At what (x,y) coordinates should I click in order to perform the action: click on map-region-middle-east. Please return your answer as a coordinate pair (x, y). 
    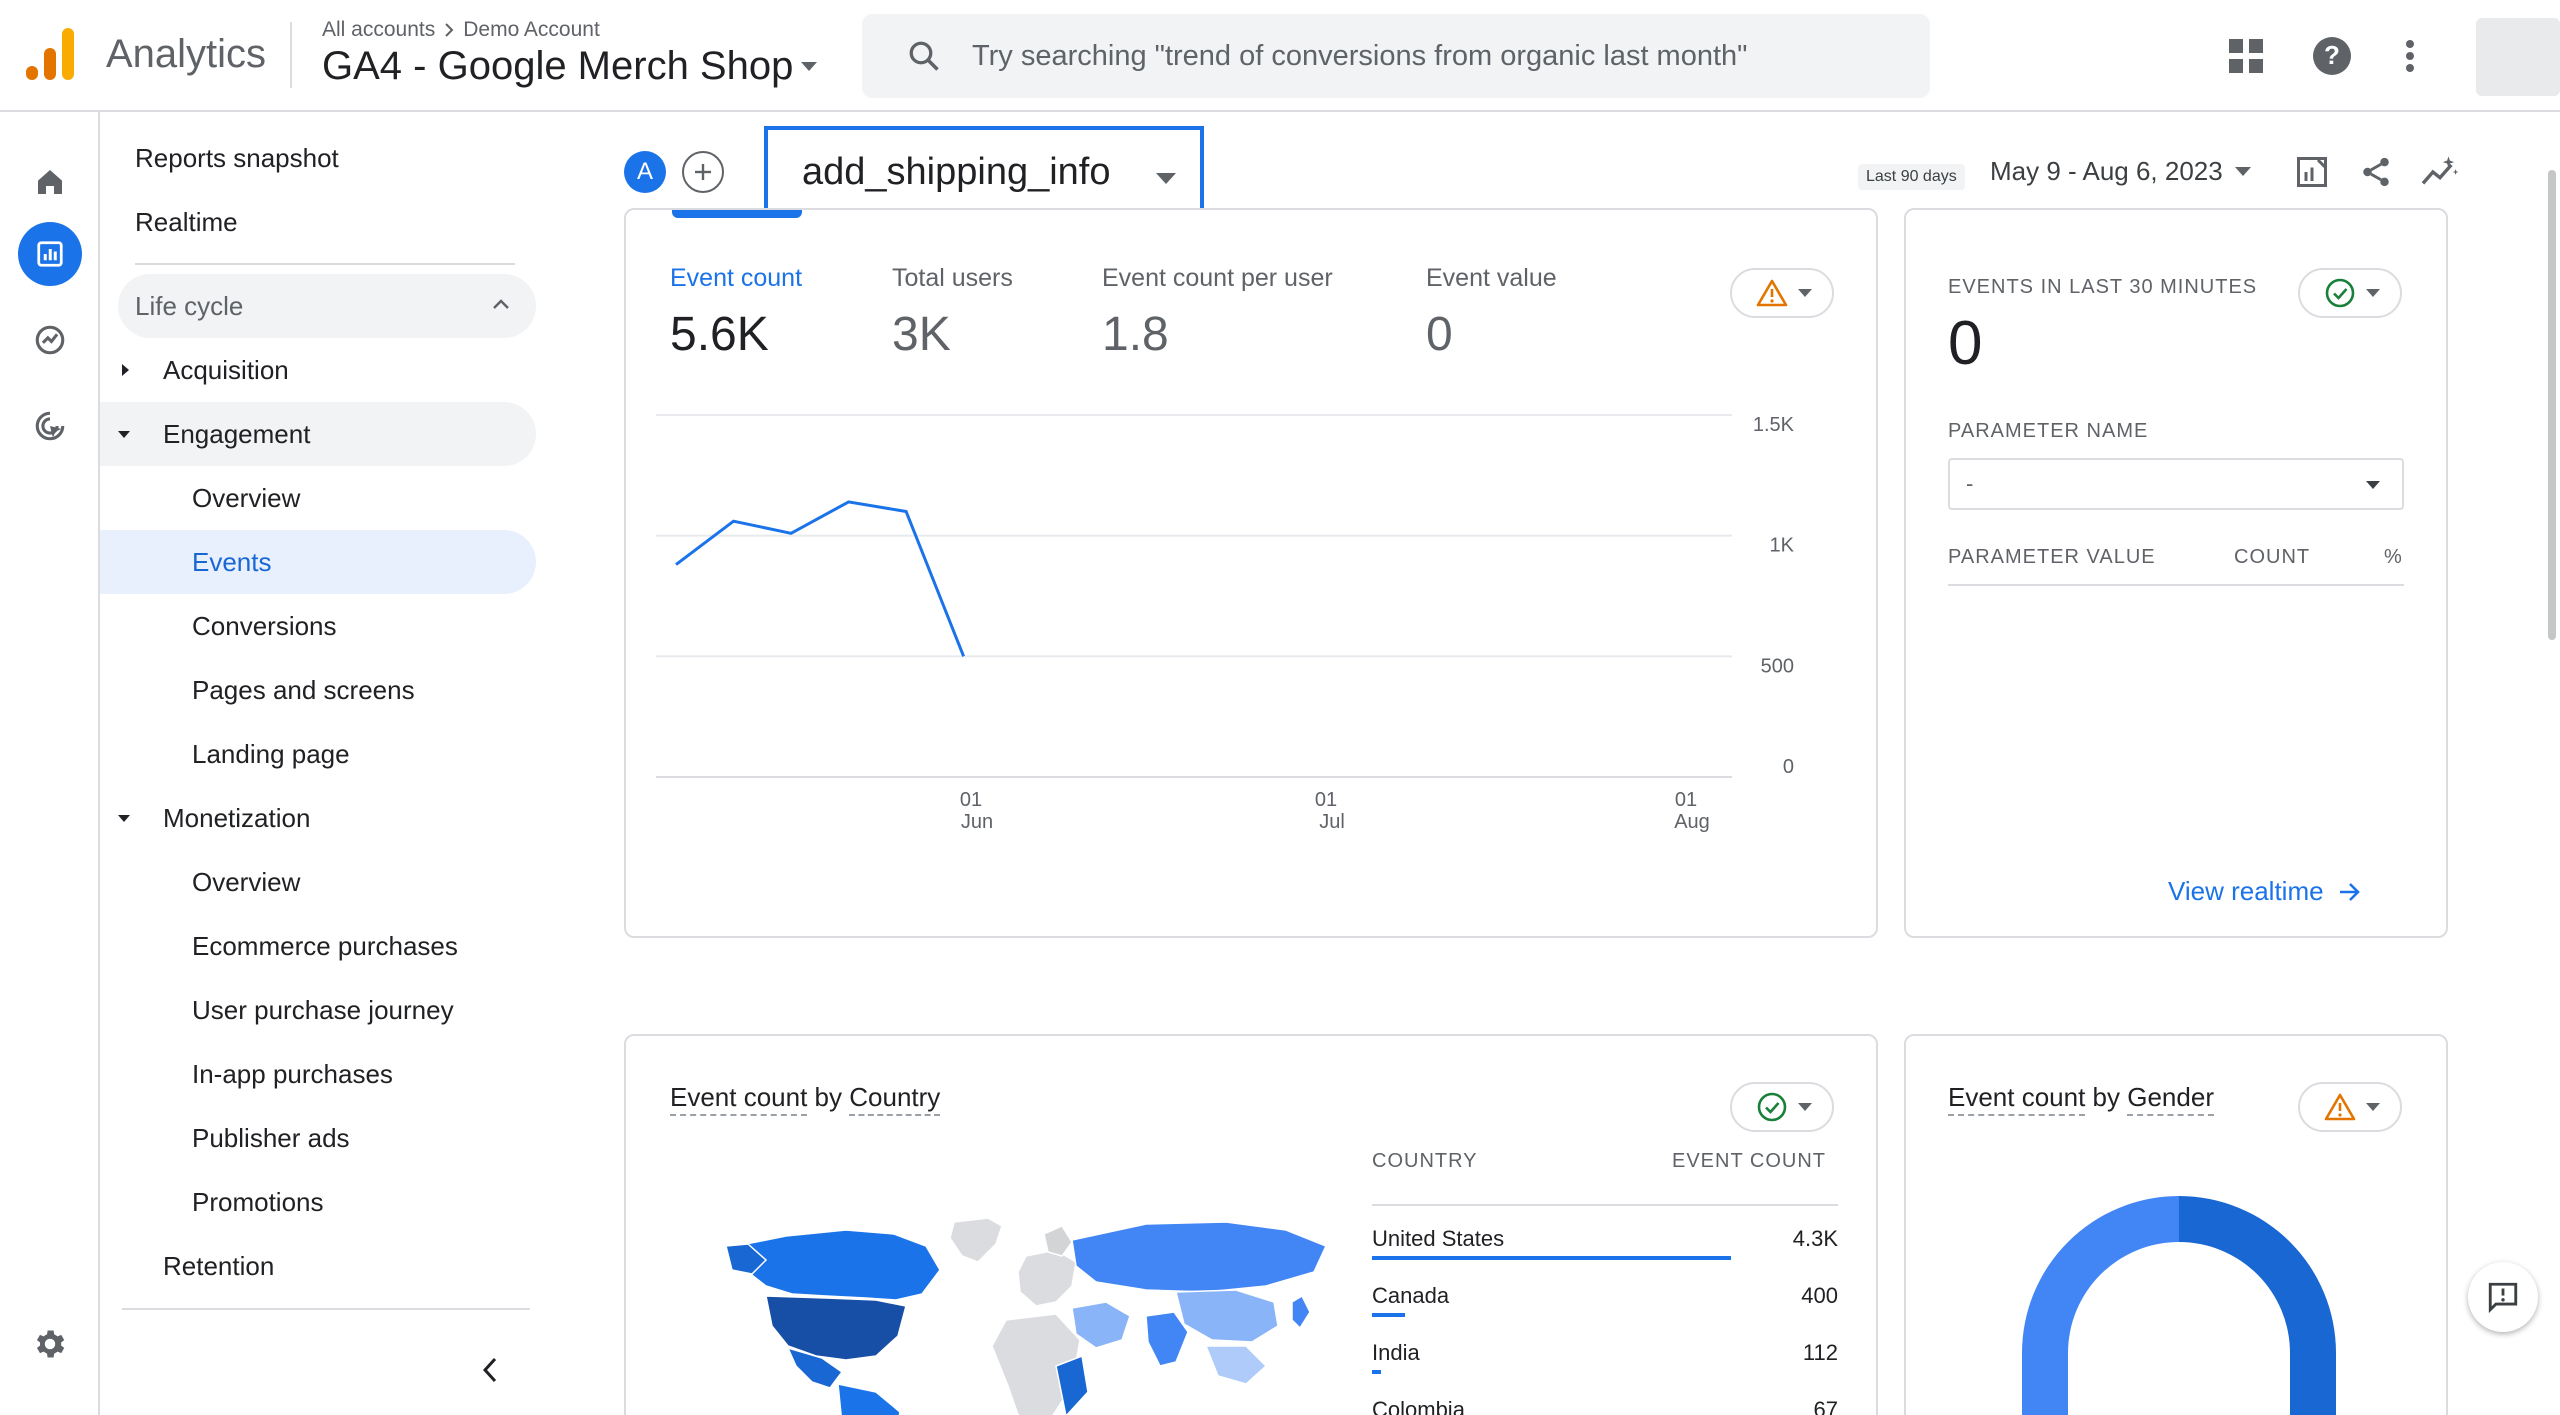
    Looking at the image, I should click on (1101, 1325).